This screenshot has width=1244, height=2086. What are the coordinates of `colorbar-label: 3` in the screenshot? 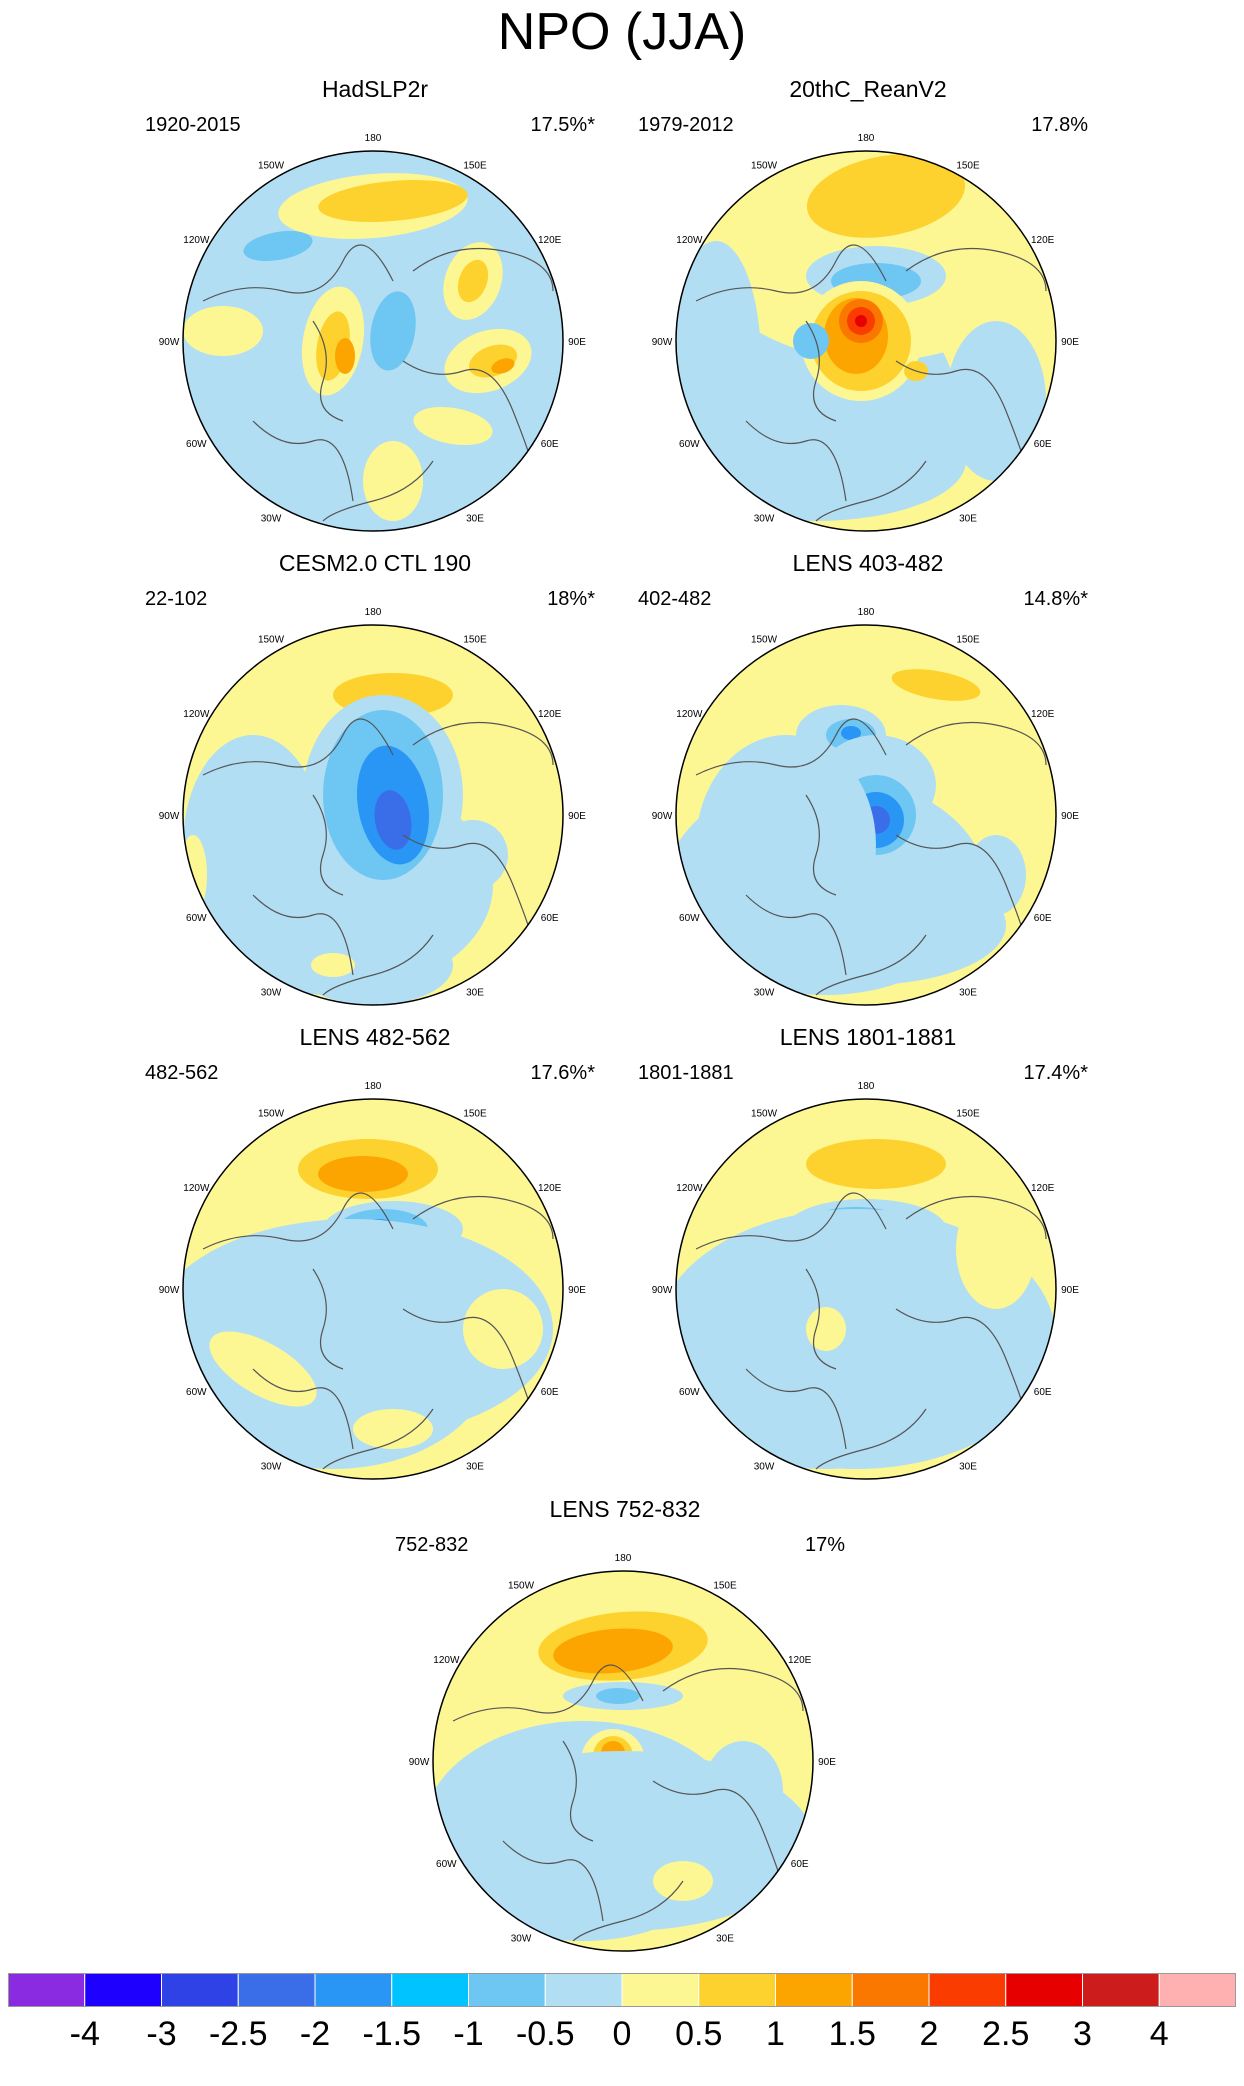 It's located at (1082, 2034).